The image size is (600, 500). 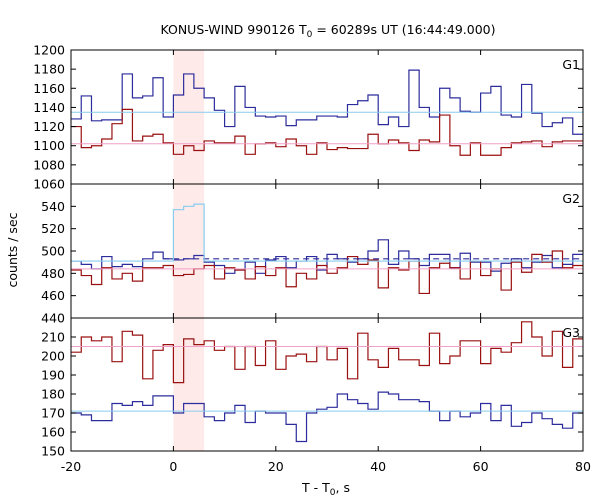 What do you see at coordinates (325, 489) in the screenshot?
I see `x-axis-label: T - T0, s` at bounding box center [325, 489].